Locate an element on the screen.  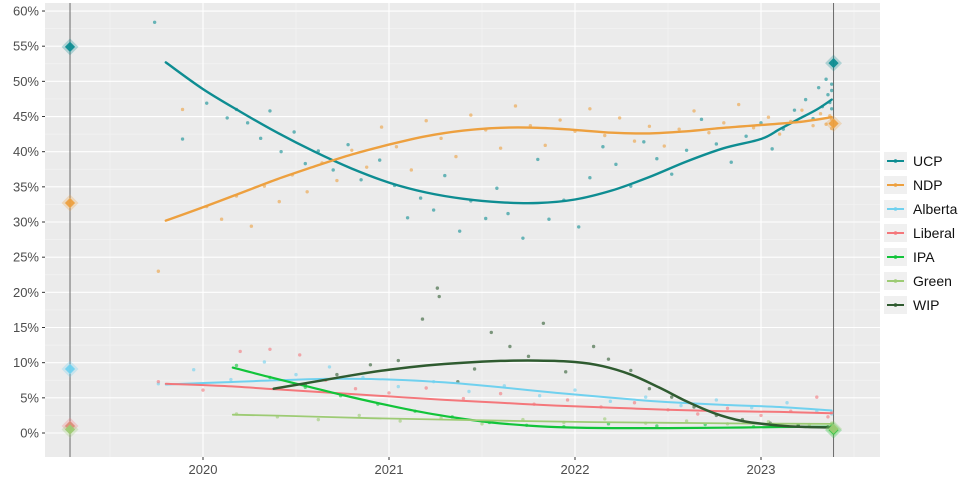
legend-key-alberta is located at coordinates (895, 209).